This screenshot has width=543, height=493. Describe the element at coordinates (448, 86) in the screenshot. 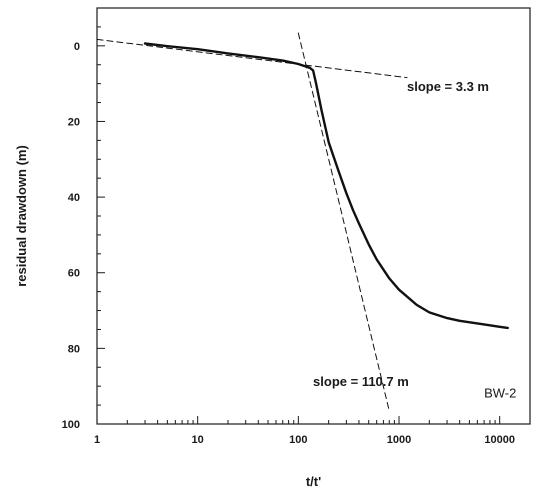

I see `annotation-label: slope = 3.3 m` at that location.